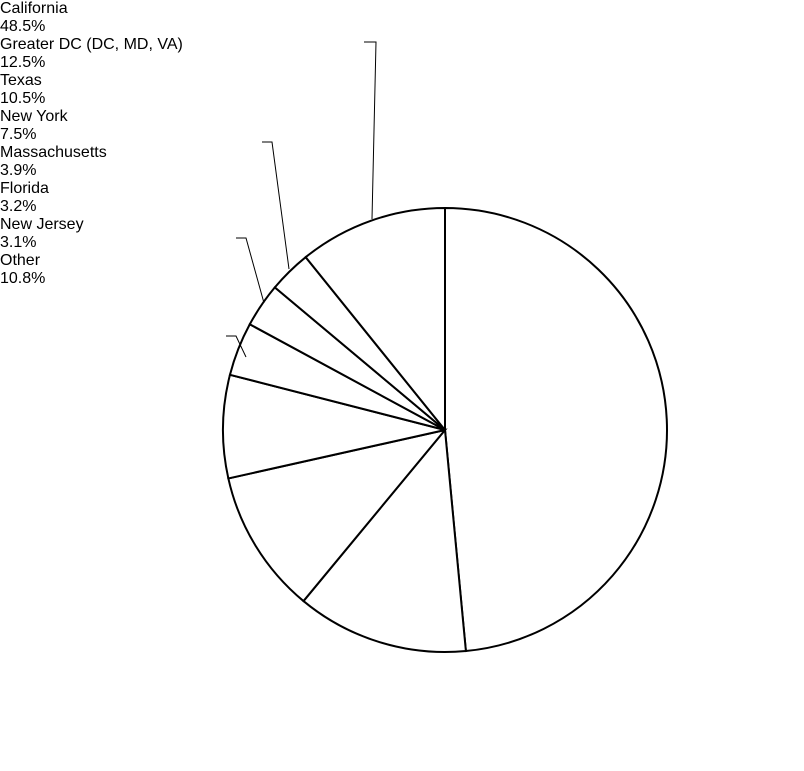  What do you see at coordinates (70, 270) in the screenshot?
I see `slice-label: Other 10.8%` at bounding box center [70, 270].